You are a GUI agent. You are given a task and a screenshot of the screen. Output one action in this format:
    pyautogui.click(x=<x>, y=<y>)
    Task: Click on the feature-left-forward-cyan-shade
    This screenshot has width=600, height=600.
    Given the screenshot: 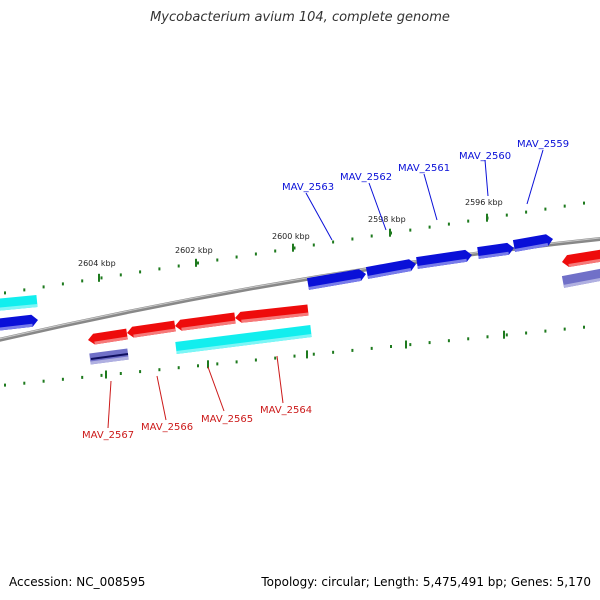 What is the action you would take?
    pyautogui.click(x=19, y=307)
    